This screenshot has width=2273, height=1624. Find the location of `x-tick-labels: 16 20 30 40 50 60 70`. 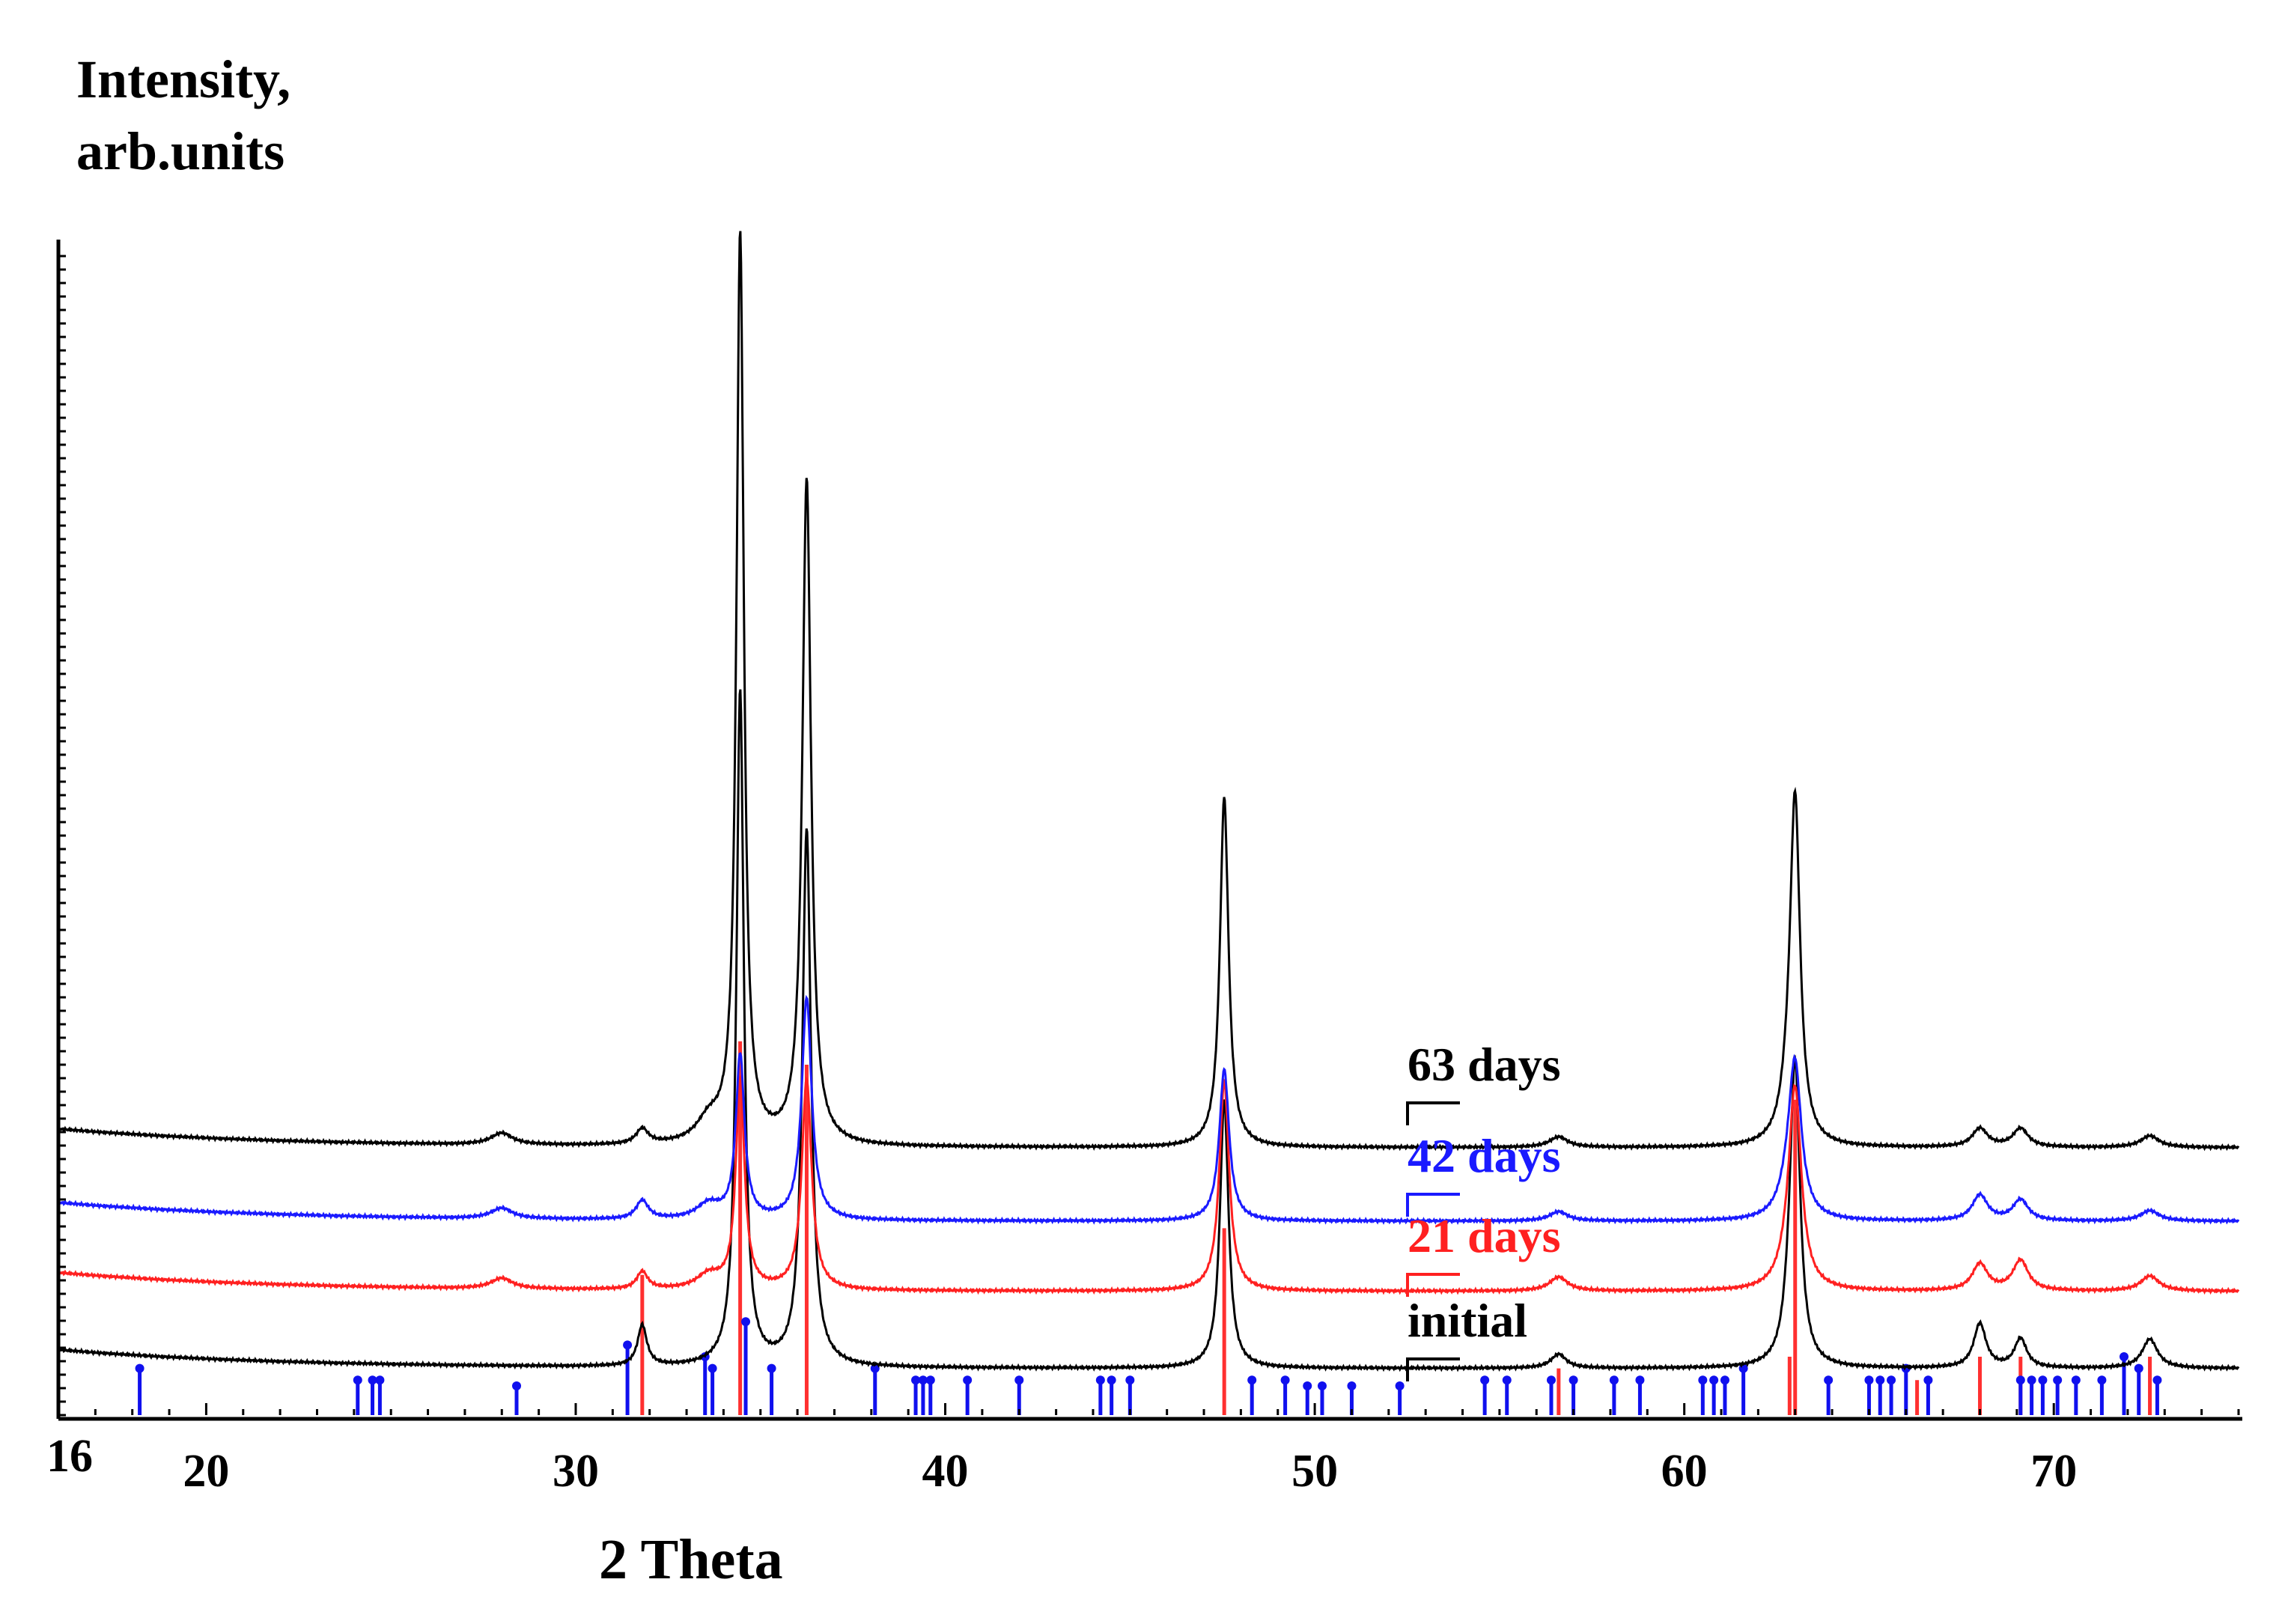

x-tick-labels: 16 20 30 40 50 60 70 is located at coordinates (1061, 1464).